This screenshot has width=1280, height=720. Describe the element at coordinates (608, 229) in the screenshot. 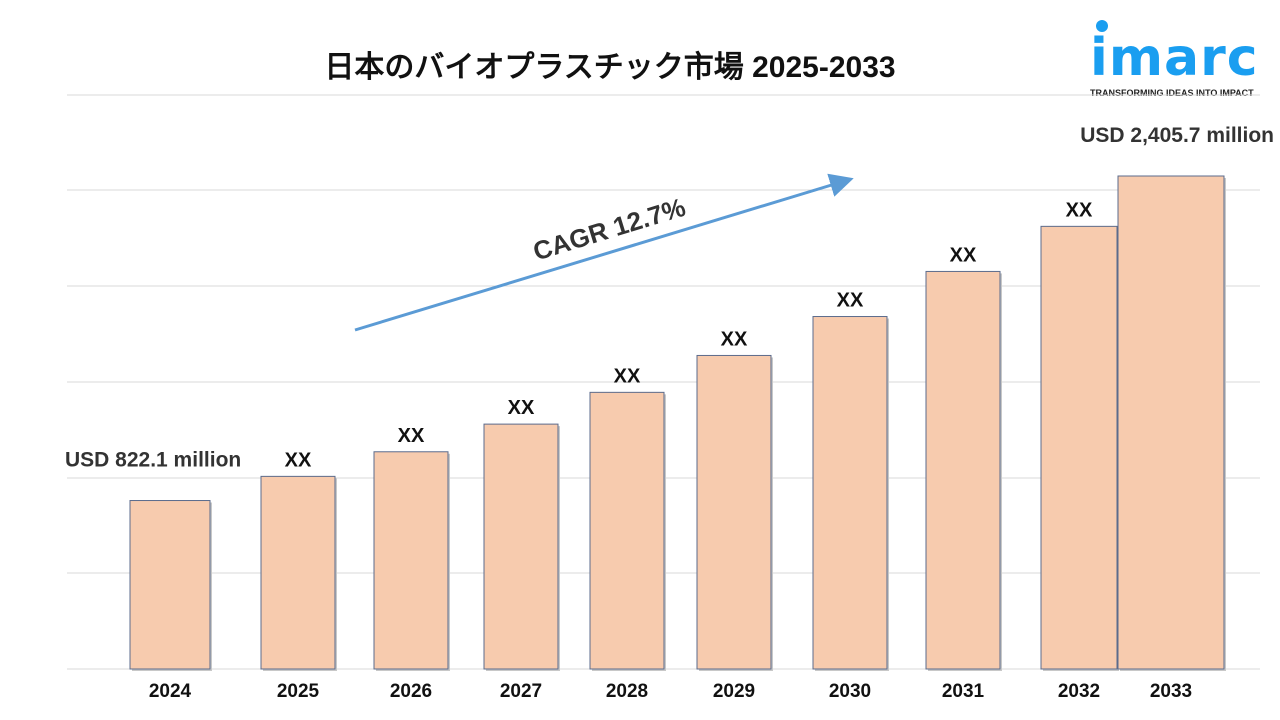

I see `cagr-label: CAGR 12.7%` at that location.